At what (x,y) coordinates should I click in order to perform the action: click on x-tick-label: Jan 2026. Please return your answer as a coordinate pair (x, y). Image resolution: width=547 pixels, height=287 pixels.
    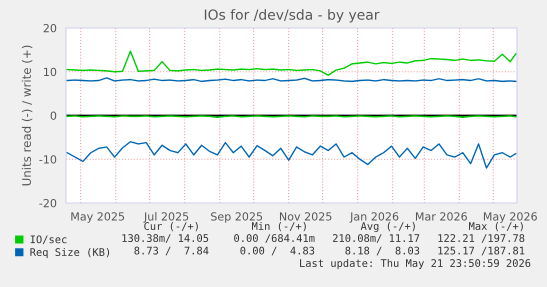
    Looking at the image, I should click on (374, 217).